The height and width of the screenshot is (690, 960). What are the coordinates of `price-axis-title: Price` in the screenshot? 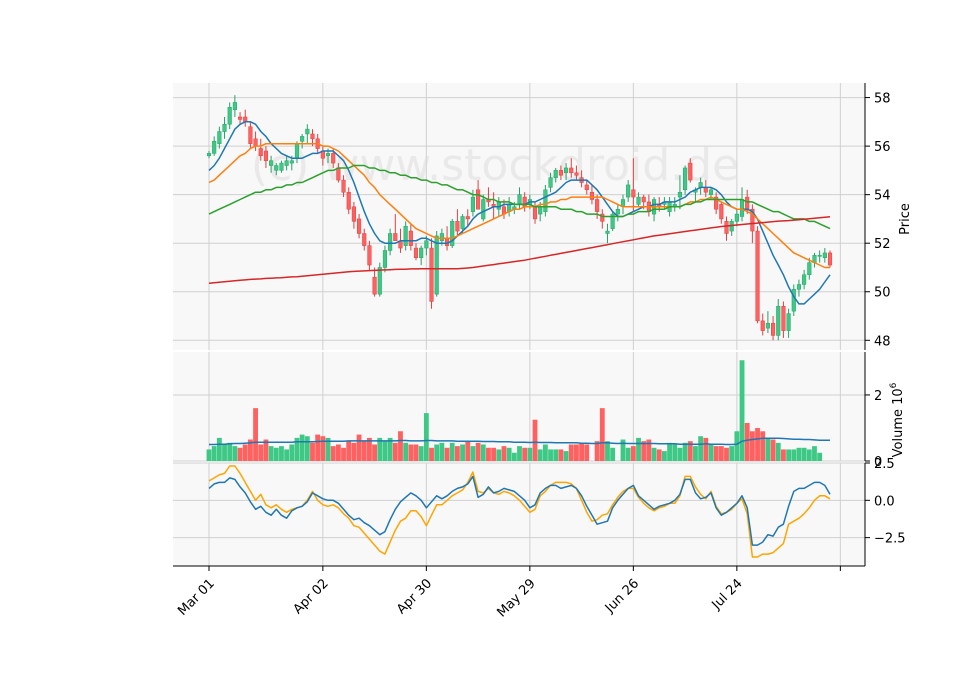 It's located at (905, 219).